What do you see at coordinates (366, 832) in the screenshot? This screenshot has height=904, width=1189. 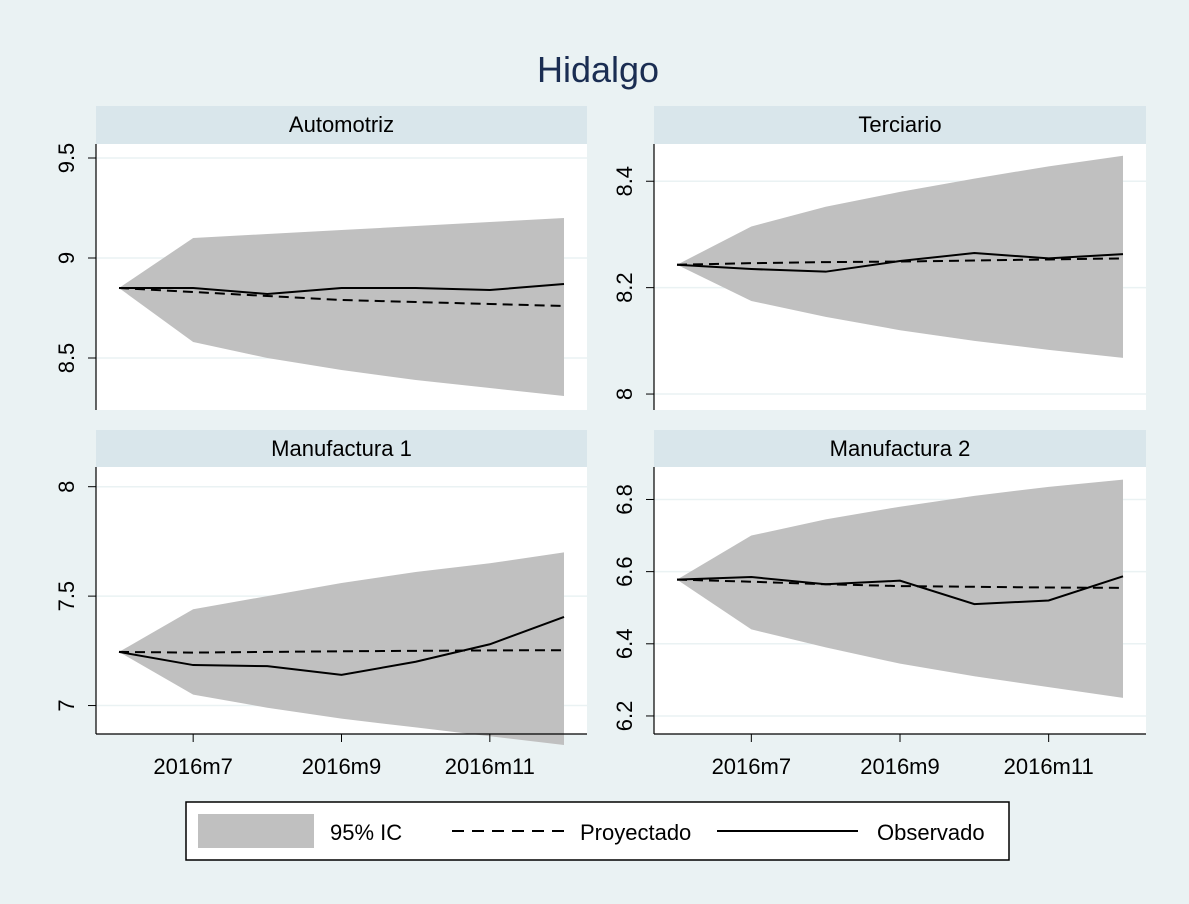 I see `legend-ci-label: 95% IC` at bounding box center [366, 832].